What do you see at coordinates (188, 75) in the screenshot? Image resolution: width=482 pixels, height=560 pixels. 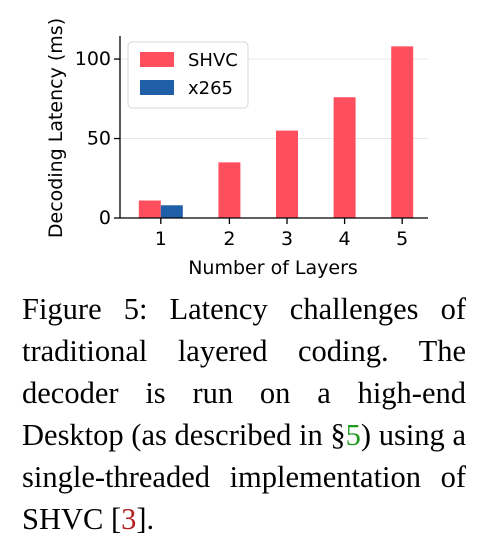 I see `legend: SHVC x265` at bounding box center [188, 75].